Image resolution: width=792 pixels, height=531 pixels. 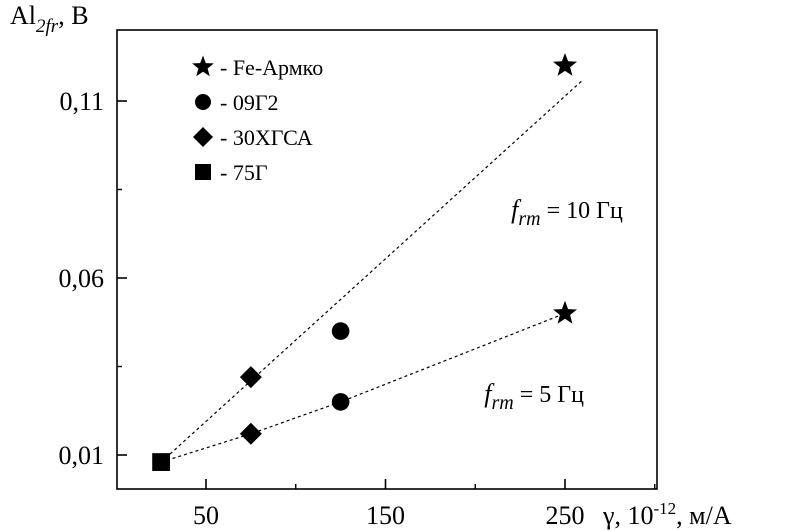 What do you see at coordinates (23, 15) in the screenshot?
I see `y-axis-title-prefix: Al` at bounding box center [23, 15].